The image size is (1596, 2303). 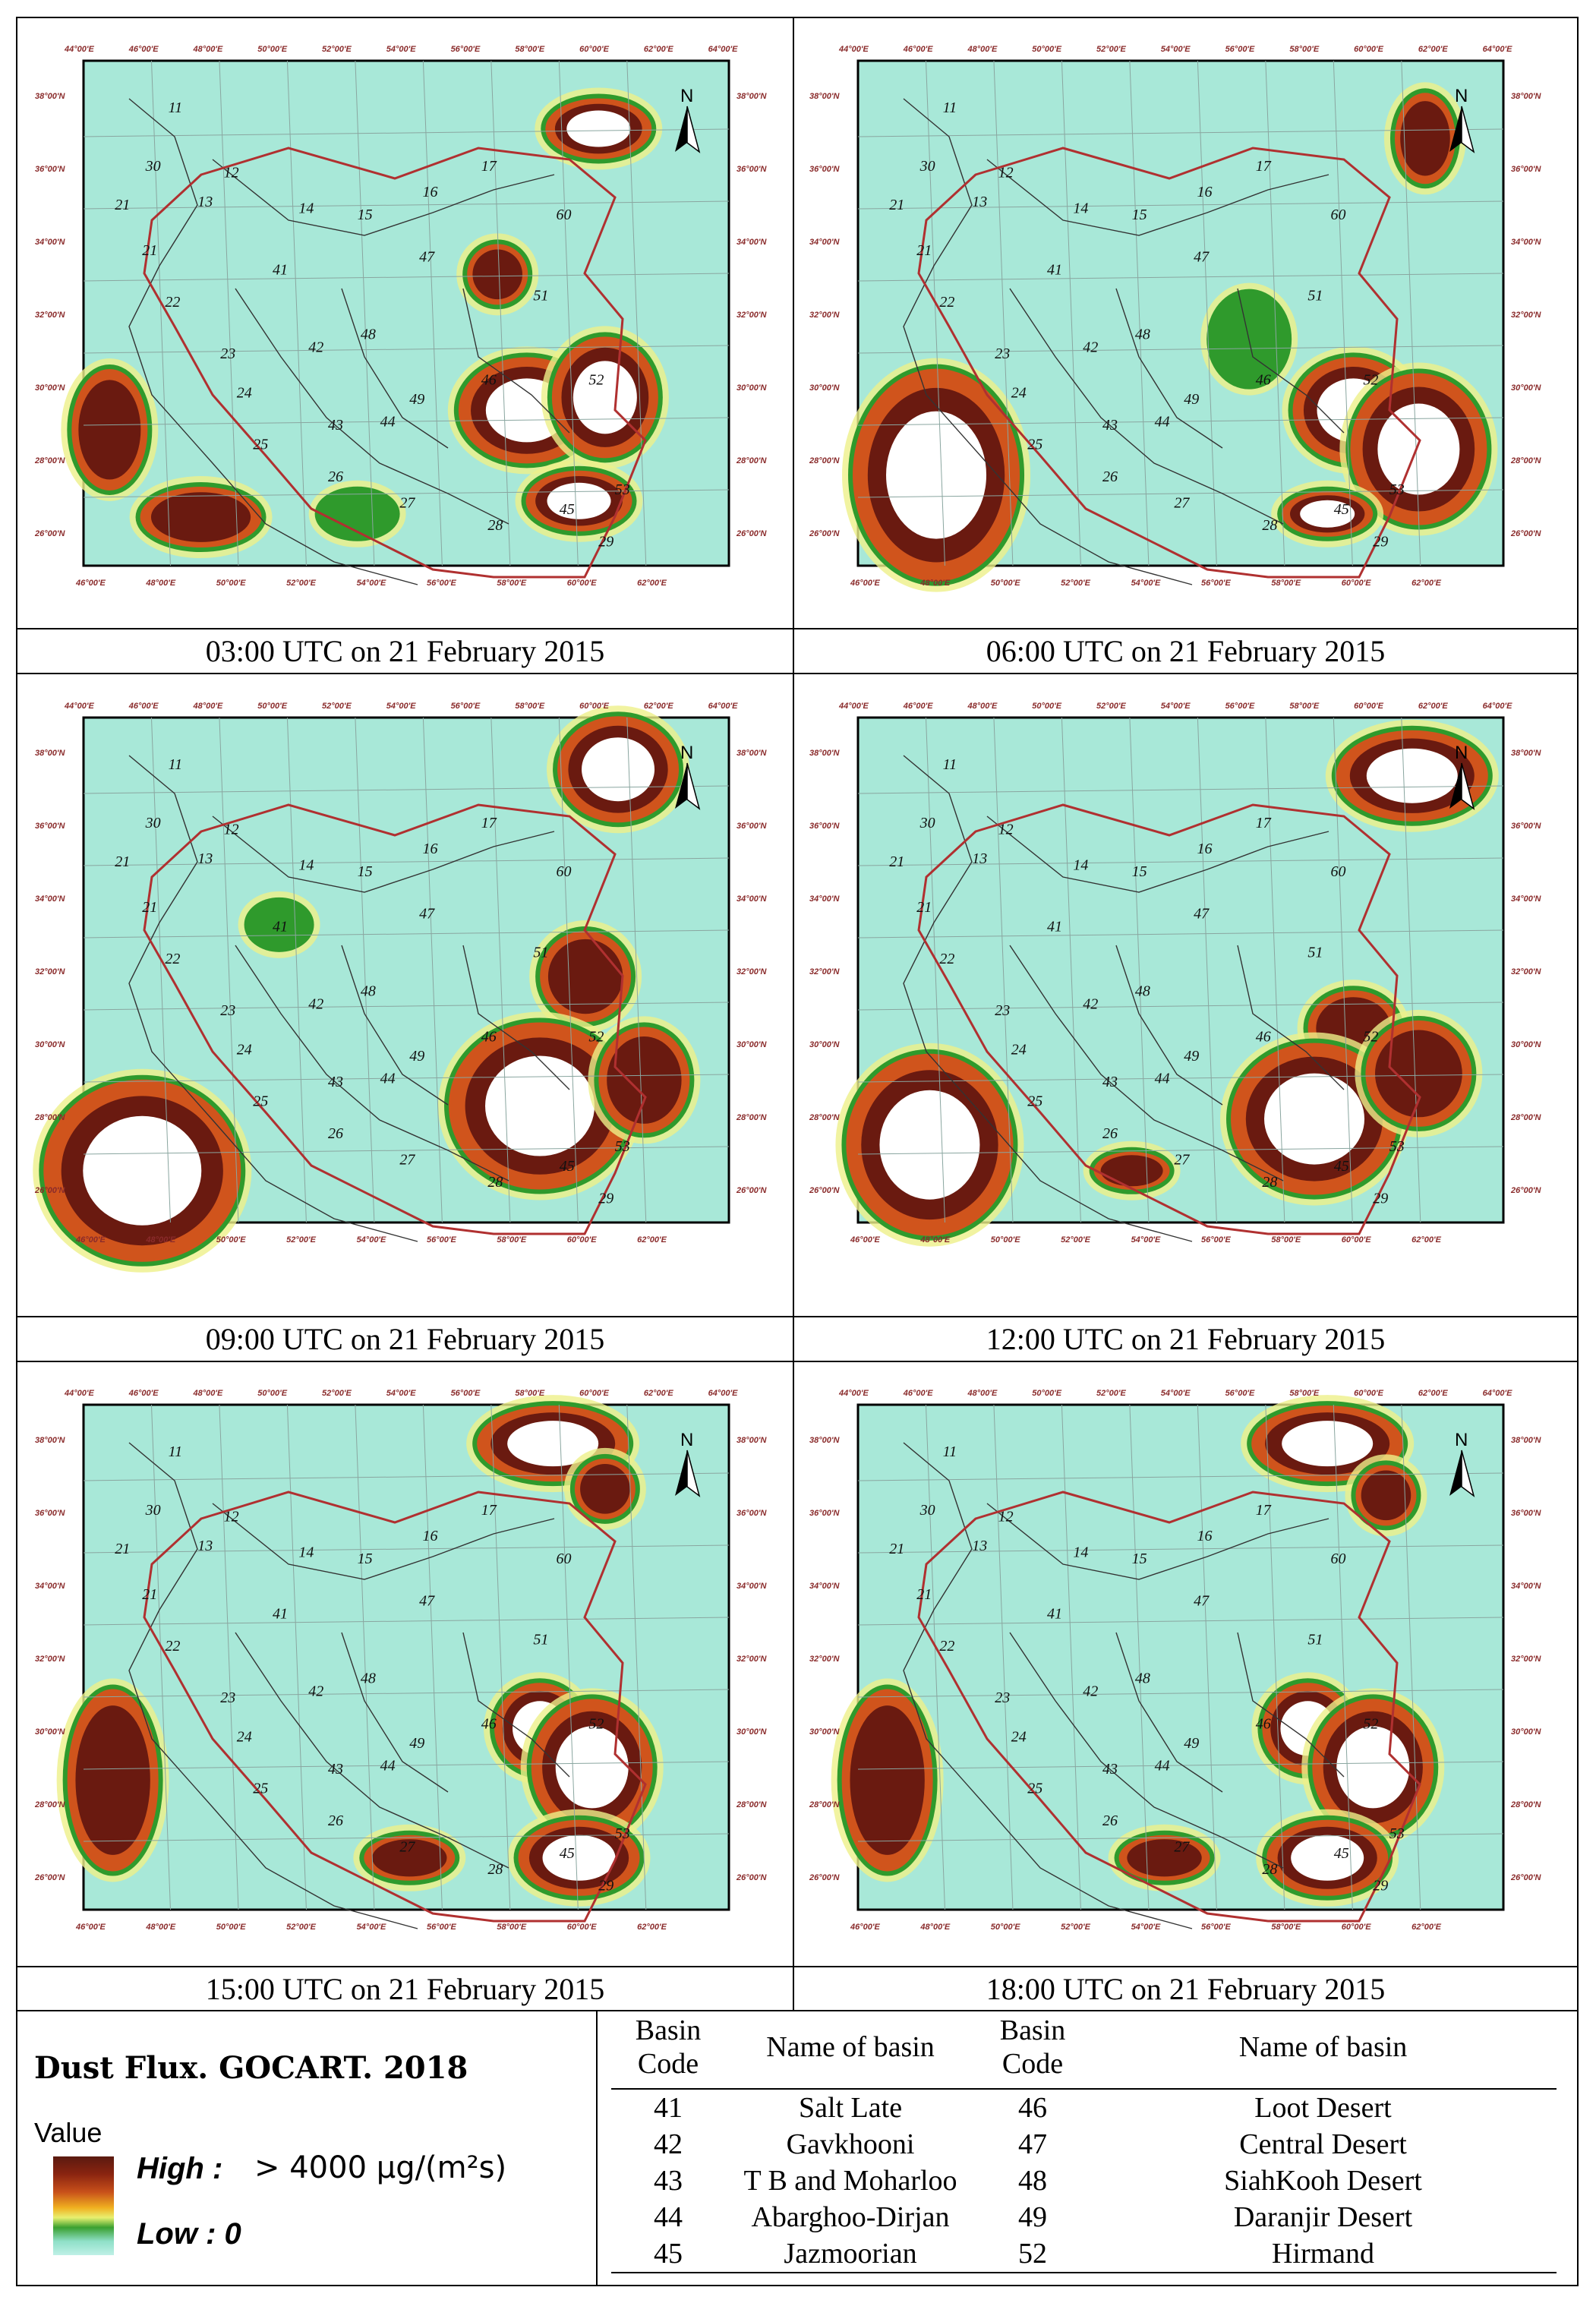 What do you see at coordinates (1191, 1743) in the screenshot?
I see `basin-number-label: 49` at bounding box center [1191, 1743].